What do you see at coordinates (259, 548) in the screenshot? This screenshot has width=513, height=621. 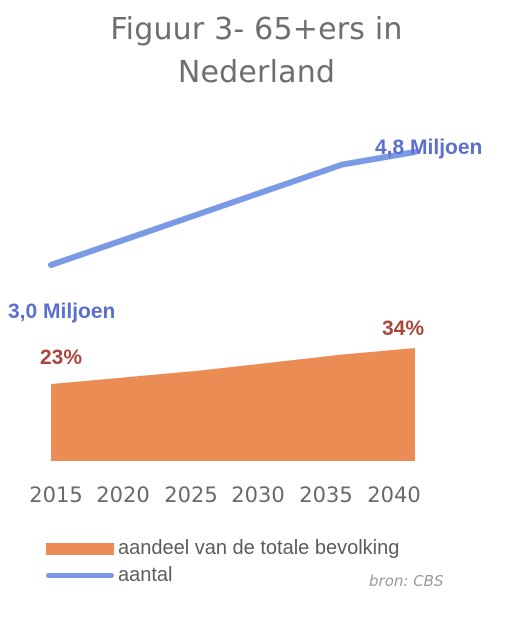 I see `legend-label-area: aandeel van de totale bevolking` at bounding box center [259, 548].